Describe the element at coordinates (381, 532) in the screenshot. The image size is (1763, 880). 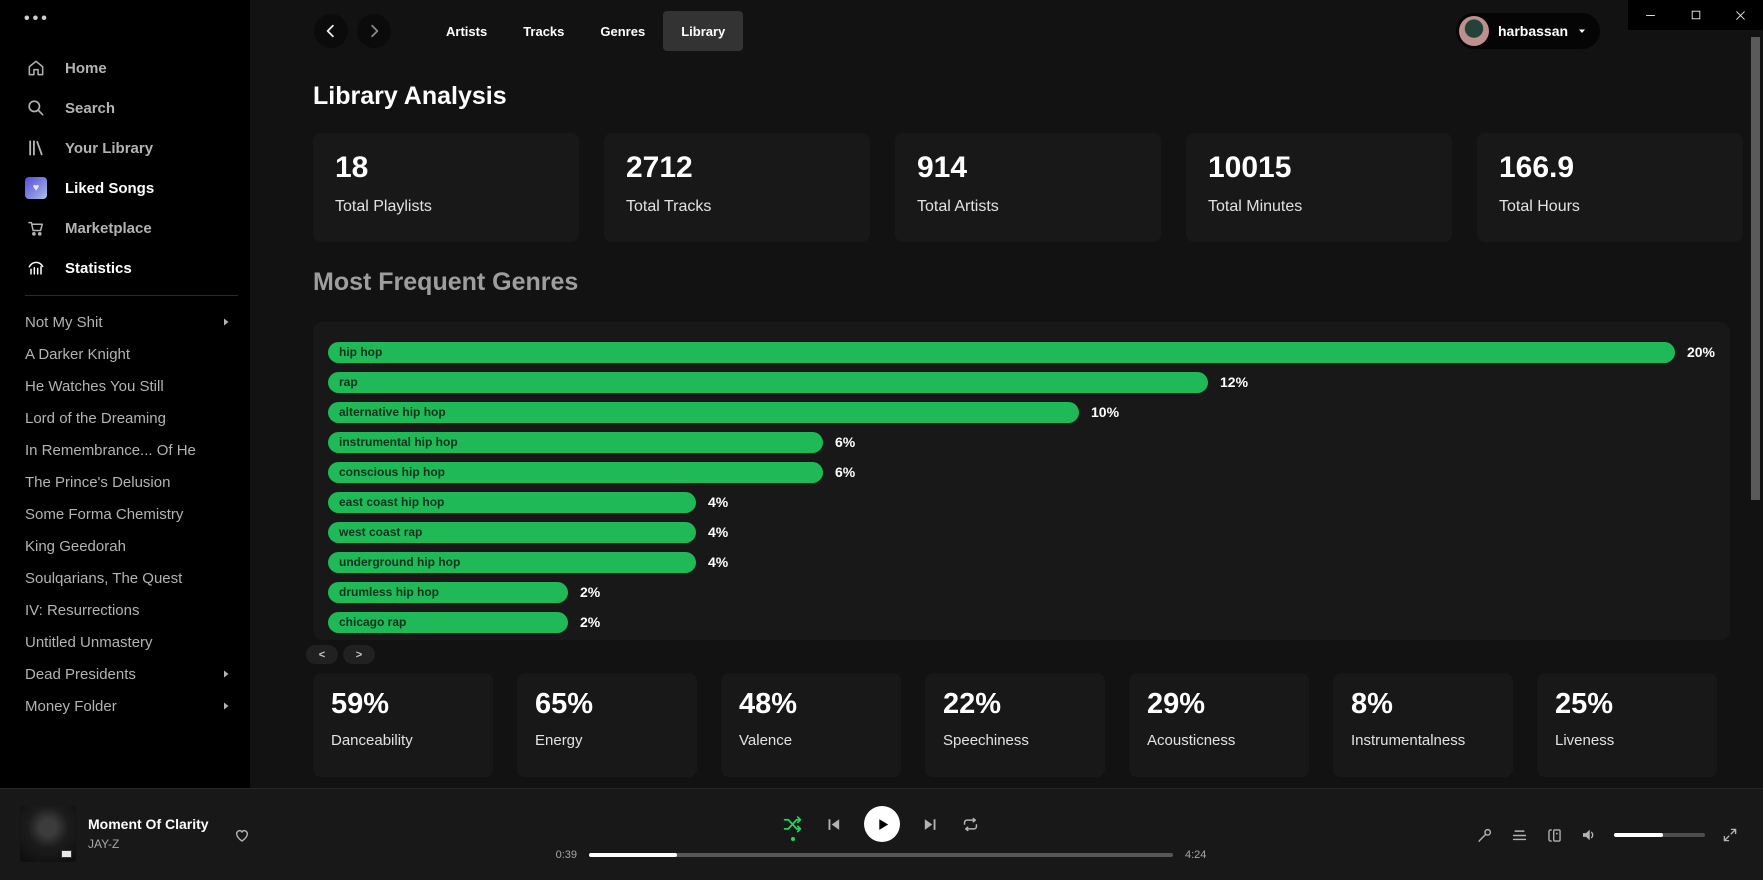
I see `genre-label: west coast rap` at that location.